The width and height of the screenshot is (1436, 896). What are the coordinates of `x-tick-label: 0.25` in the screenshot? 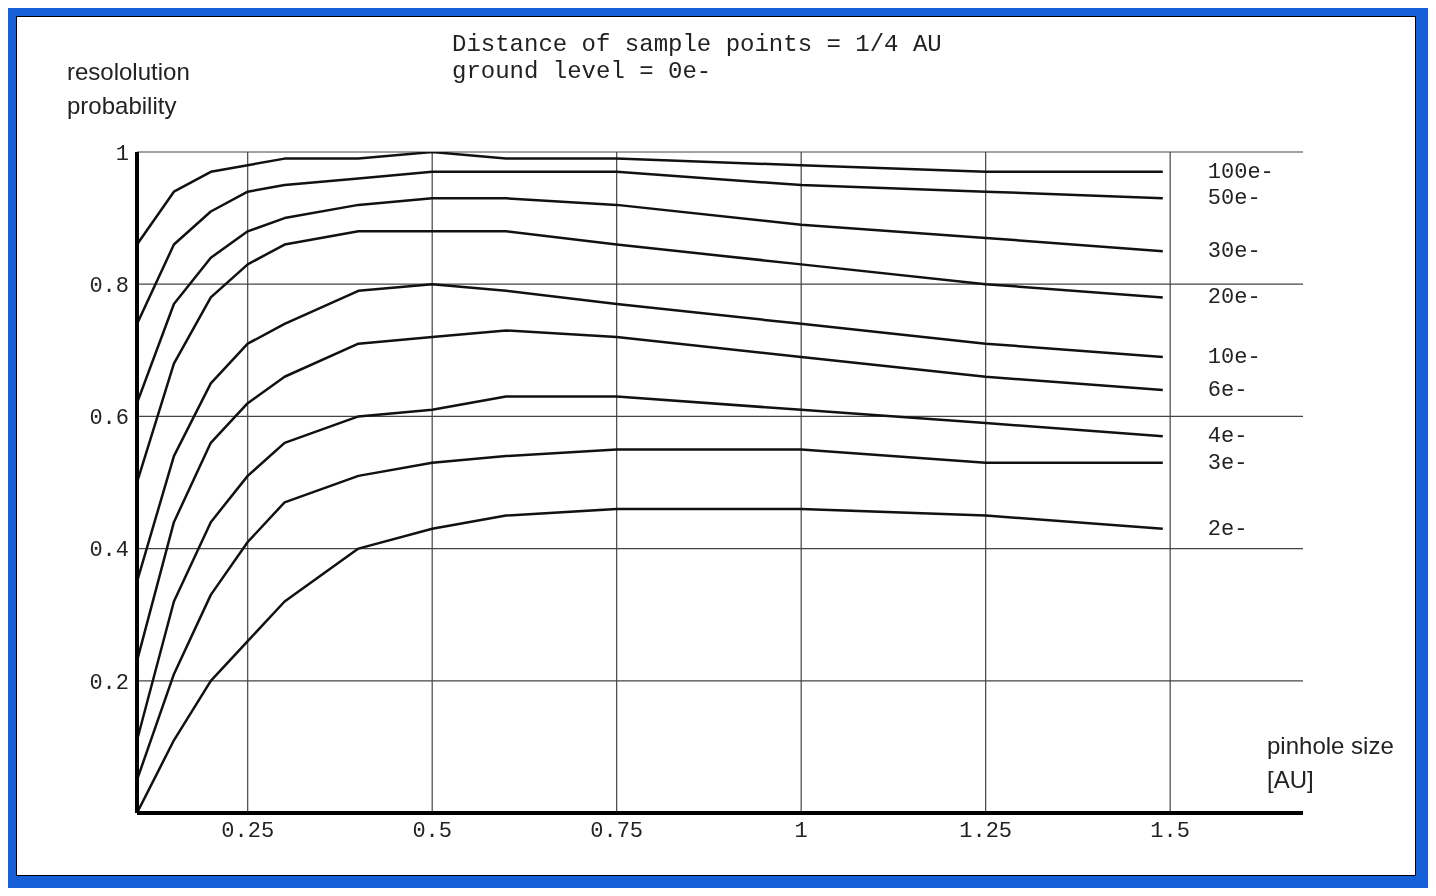 It's located at (248, 831).